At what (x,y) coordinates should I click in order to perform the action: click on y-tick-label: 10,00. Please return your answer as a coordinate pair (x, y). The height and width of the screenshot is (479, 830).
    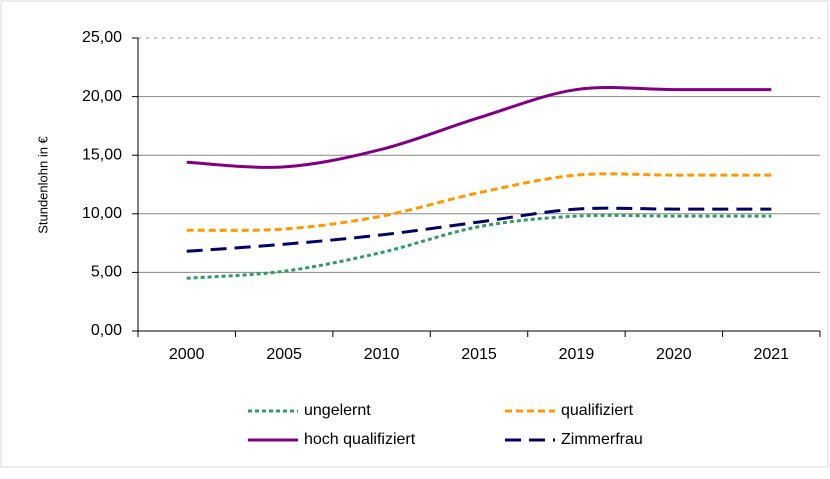
    Looking at the image, I should click on (102, 213).